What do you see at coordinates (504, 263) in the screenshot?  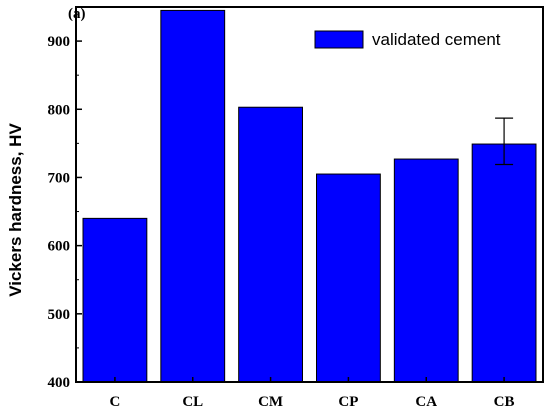 I see `bar-cb` at bounding box center [504, 263].